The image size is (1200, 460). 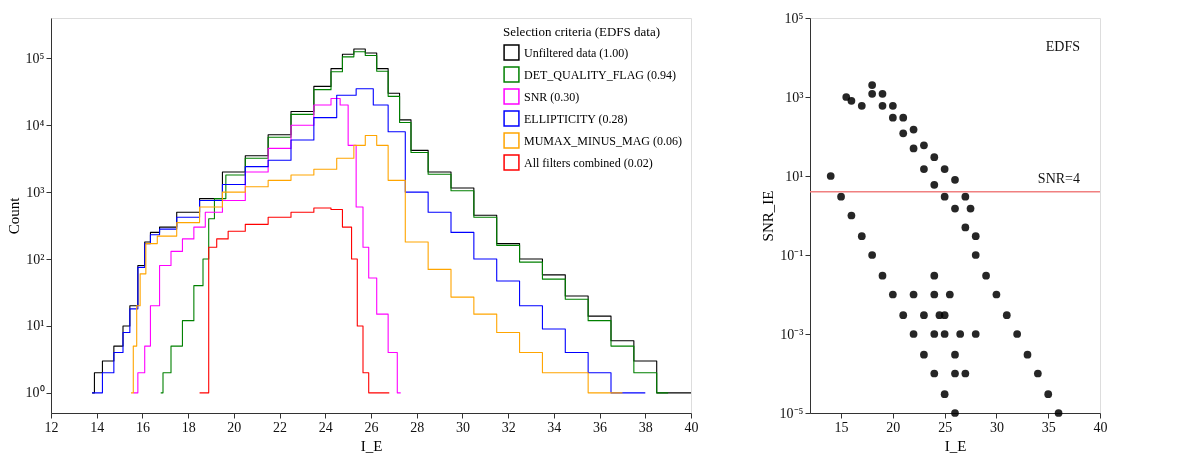 What do you see at coordinates (603, 140) in the screenshot?
I see `legend-label: MUMAX_MINUS_MAG (0.06)` at bounding box center [603, 140].